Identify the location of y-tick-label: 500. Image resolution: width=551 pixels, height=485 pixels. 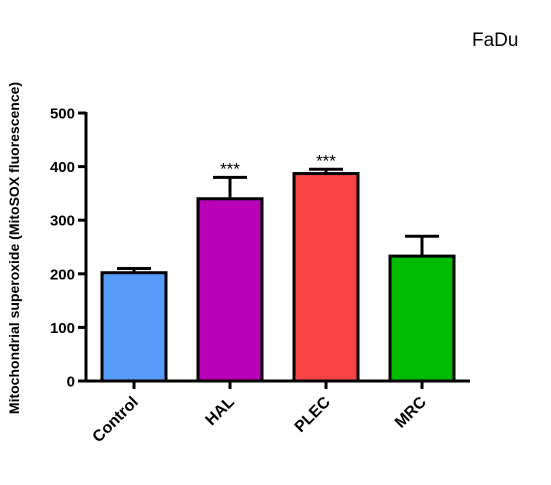
(62, 114).